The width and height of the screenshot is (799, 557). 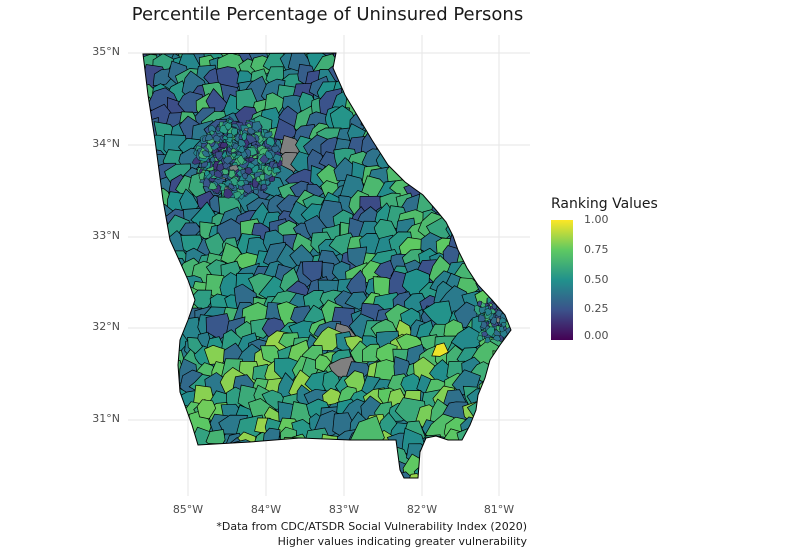 I want to click on legend-label-0-75: 0.75, so click(x=596, y=249).